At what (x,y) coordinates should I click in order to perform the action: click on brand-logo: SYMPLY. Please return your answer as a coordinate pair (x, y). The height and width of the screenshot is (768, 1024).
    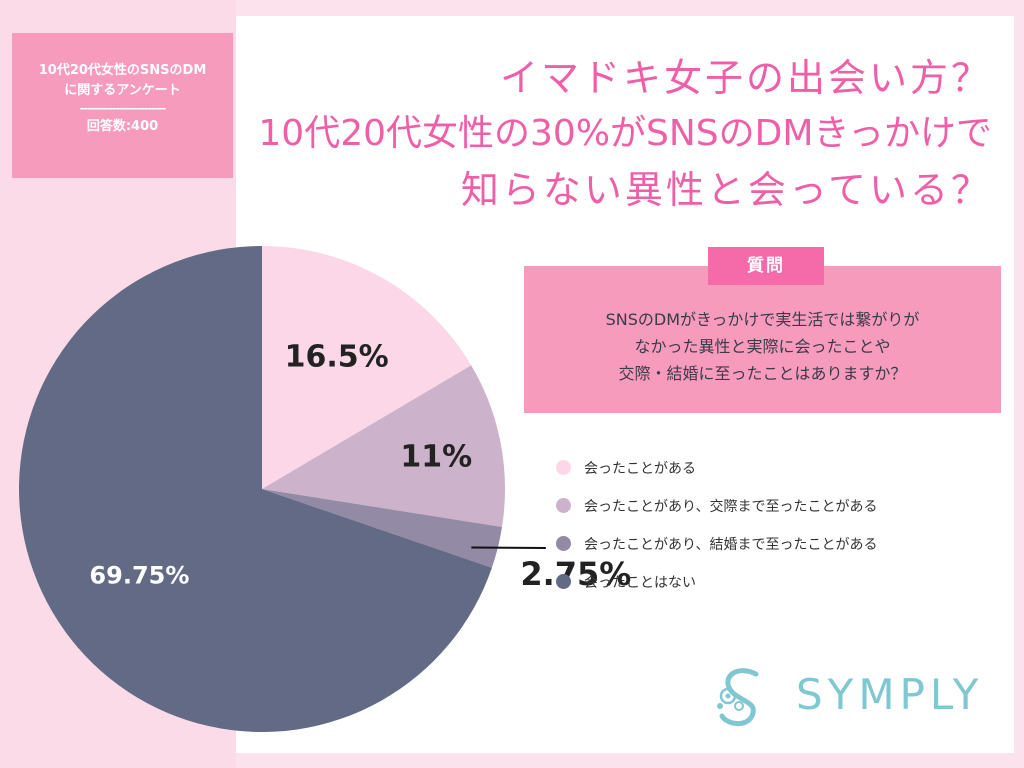
    Looking at the image, I should click on (856, 696).